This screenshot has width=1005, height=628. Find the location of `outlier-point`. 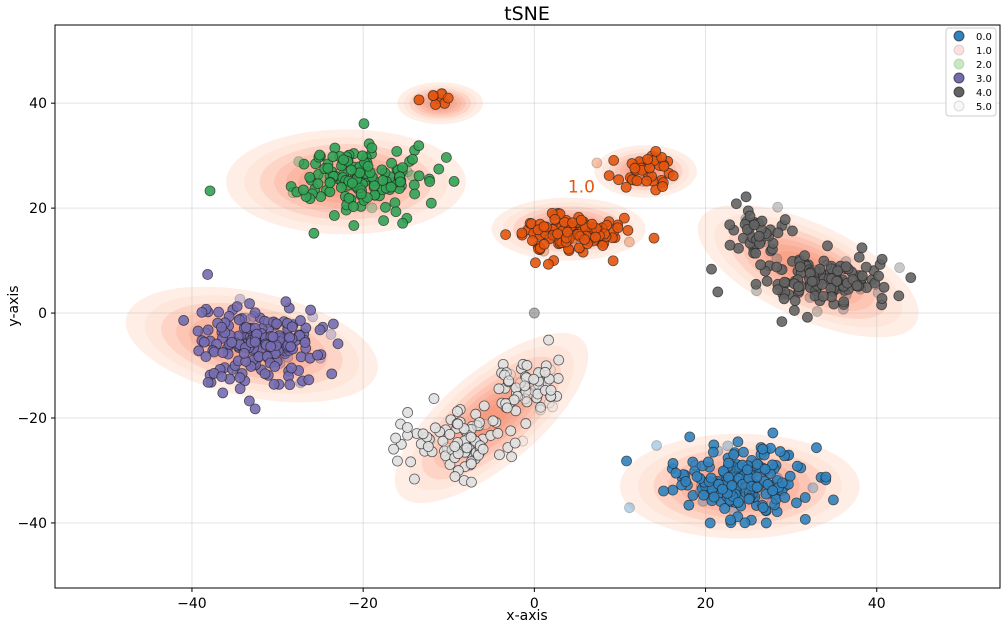

outlier-point is located at coordinates (534, 313).